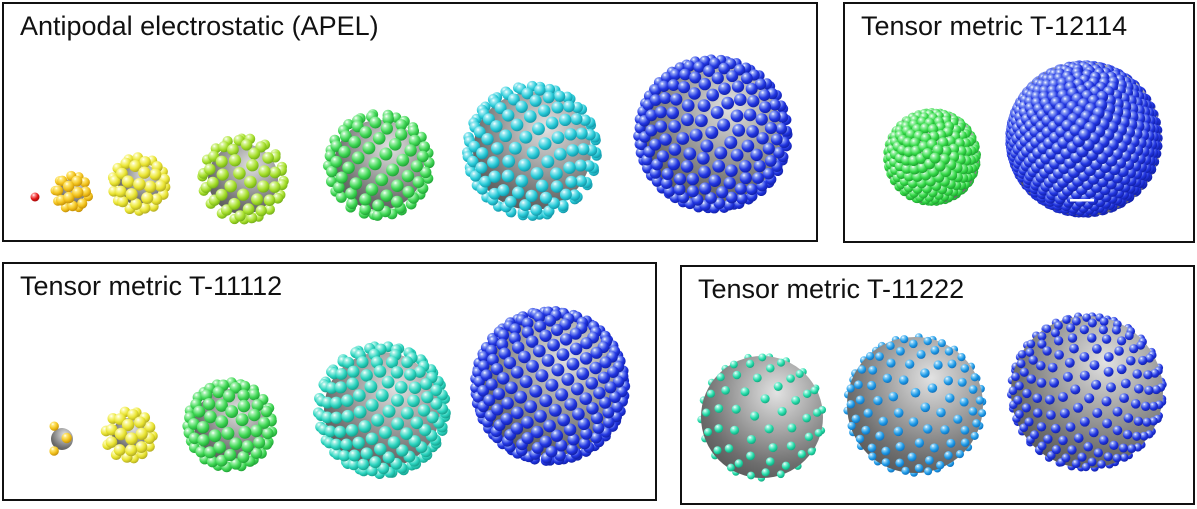  Describe the element at coordinates (994, 26) in the screenshot. I see `panel-title: Tensor metric T-12114` at that location.